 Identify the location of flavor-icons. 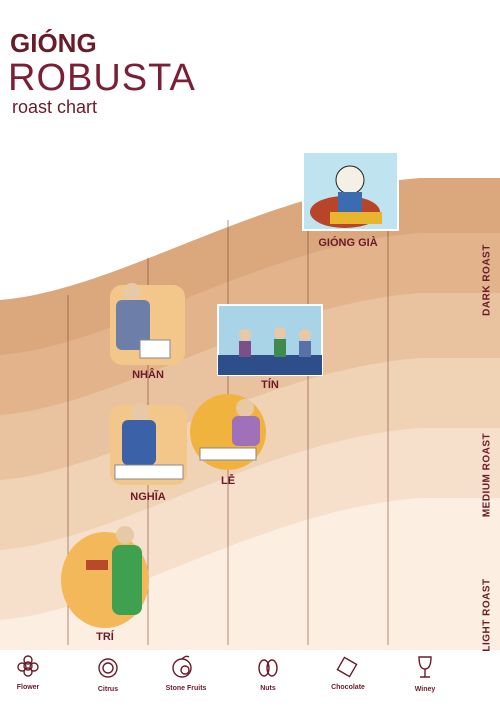
(224, 666).